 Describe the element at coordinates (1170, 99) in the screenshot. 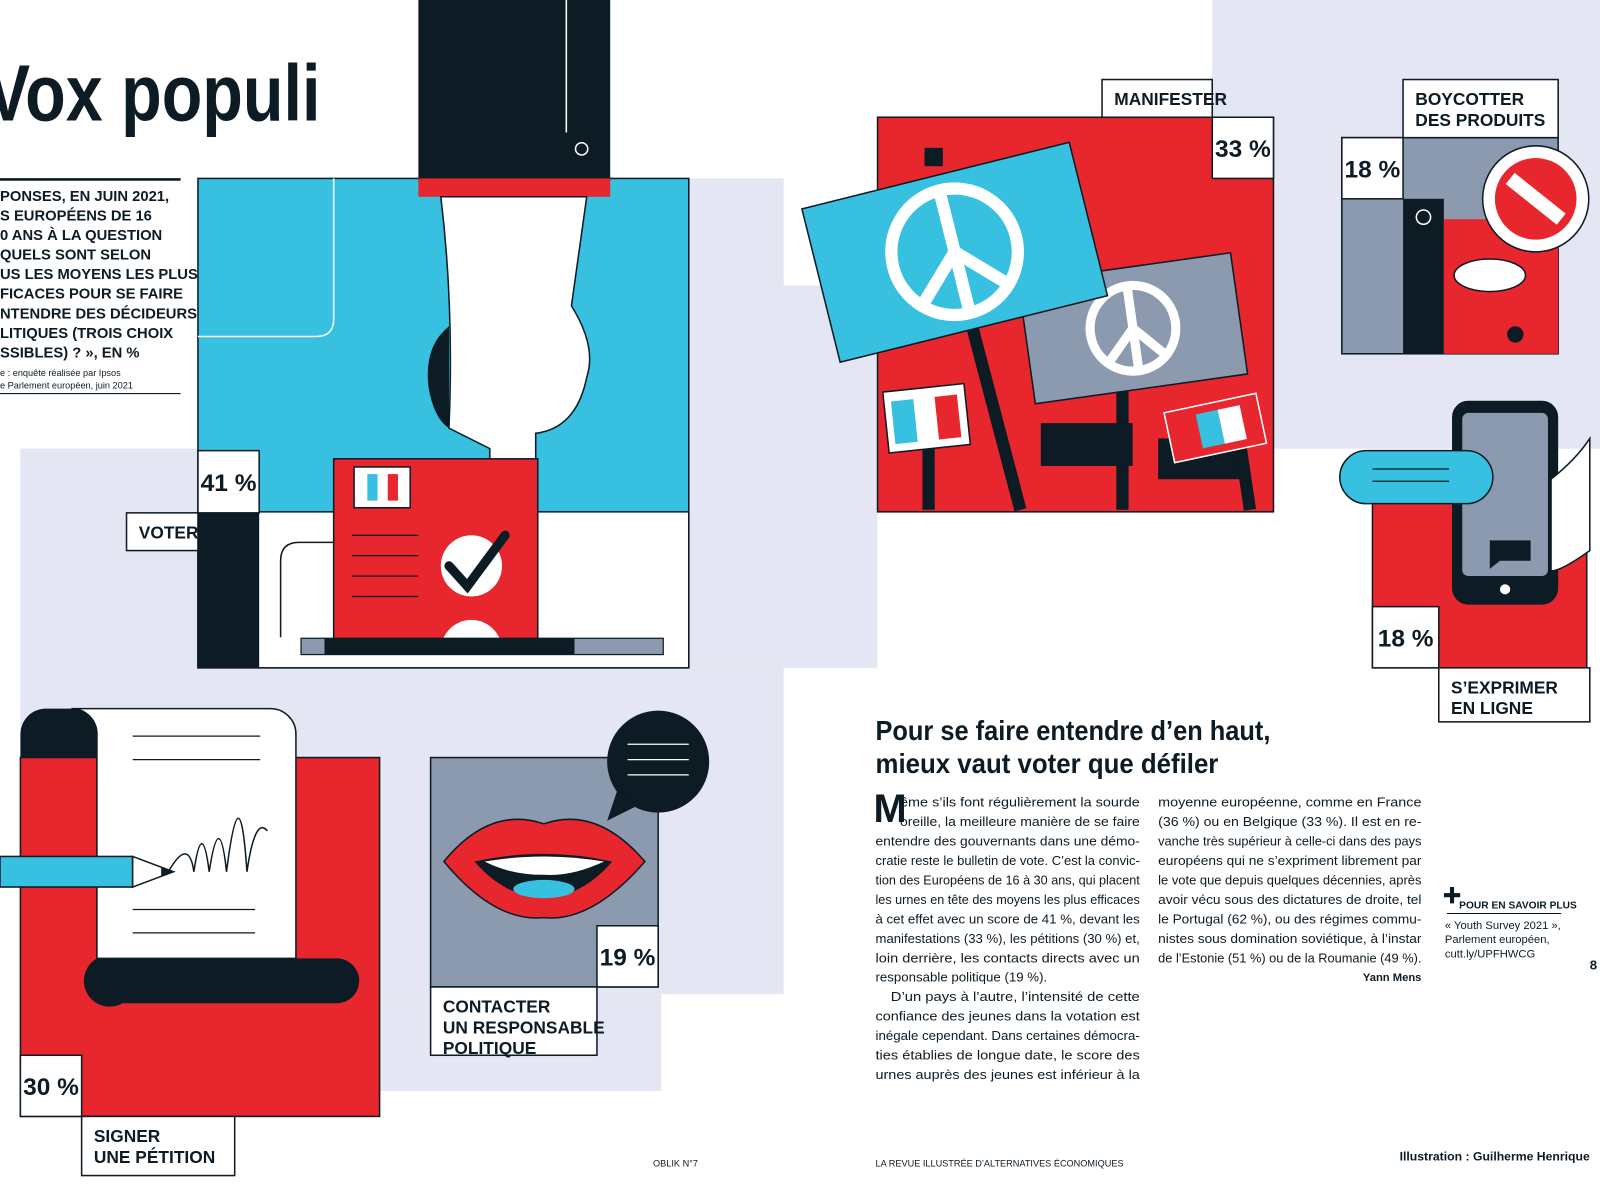

I see `item-label: MANIFESTER` at that location.